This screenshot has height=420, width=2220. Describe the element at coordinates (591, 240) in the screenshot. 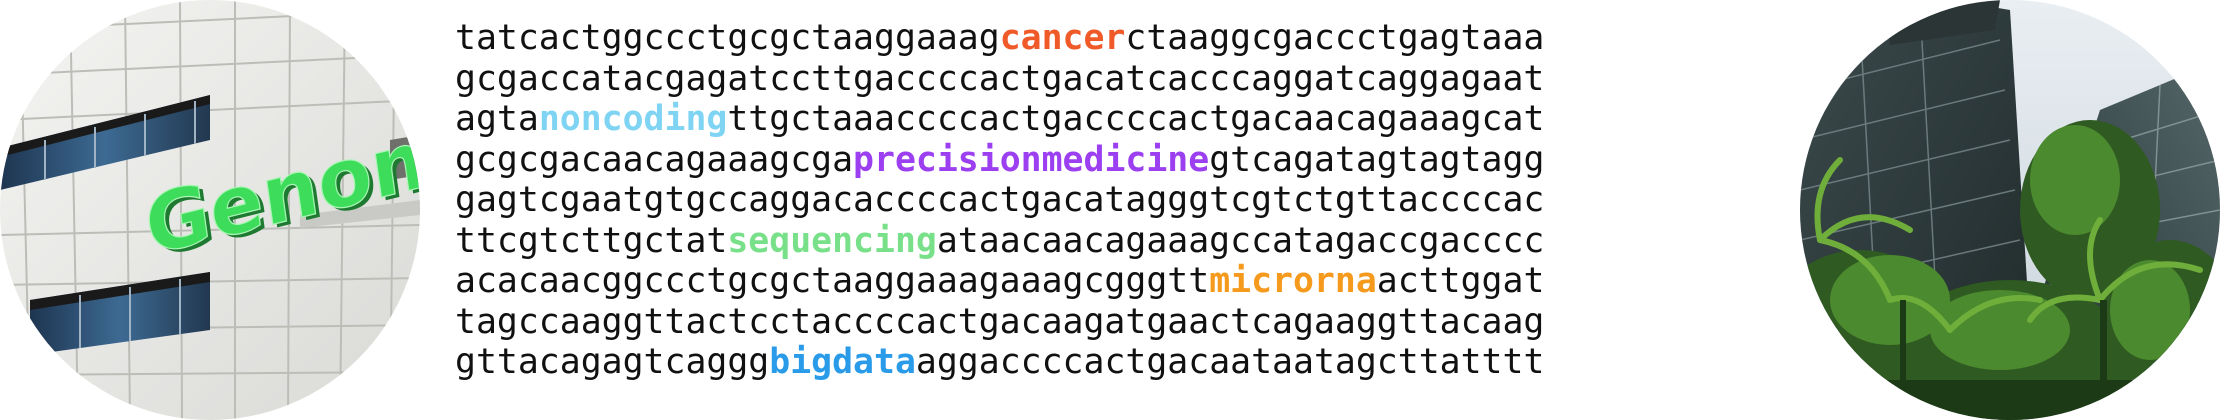

I see `sequence-text: ttcgtcttgctat` at that location.